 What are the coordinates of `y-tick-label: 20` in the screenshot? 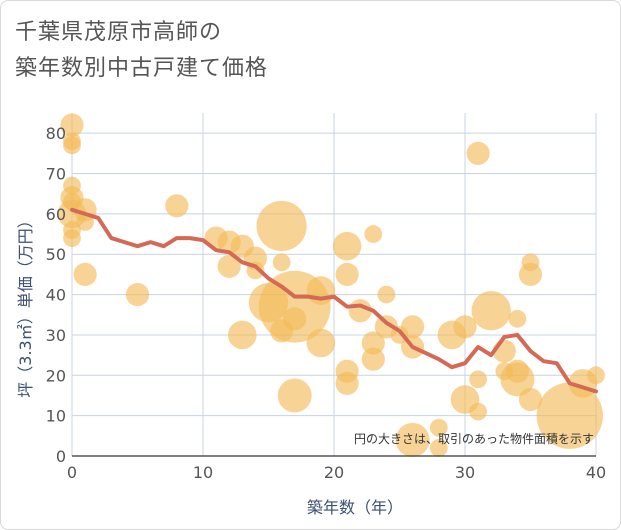 It's located at (56, 375).